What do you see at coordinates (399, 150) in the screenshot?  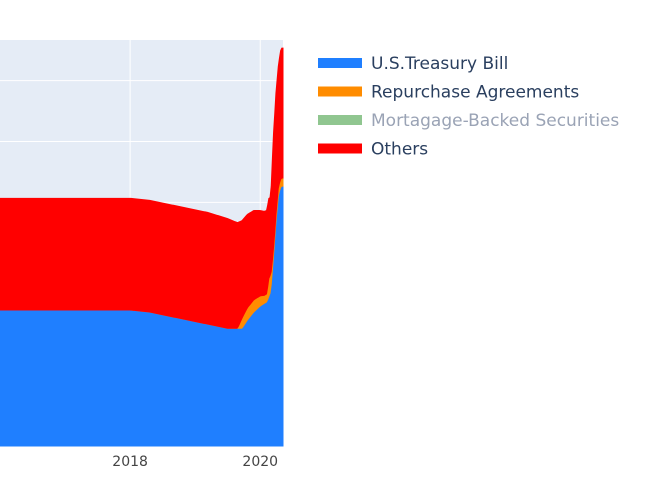 I see `legend-label: Others` at bounding box center [399, 150].